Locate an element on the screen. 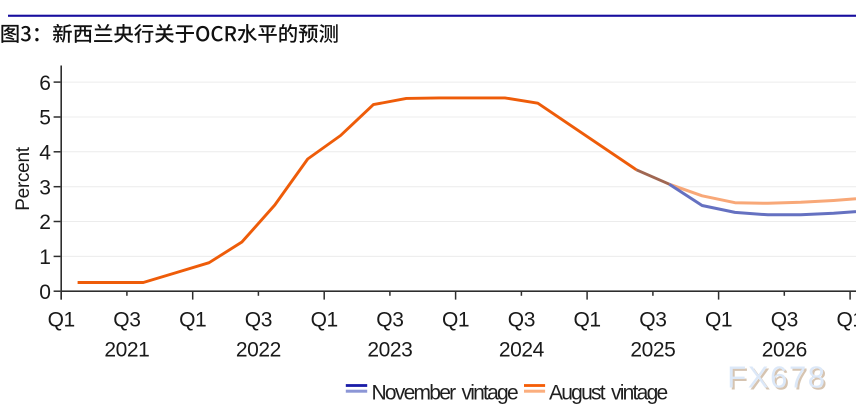  svg-text: 2026 is located at coordinates (784, 350).